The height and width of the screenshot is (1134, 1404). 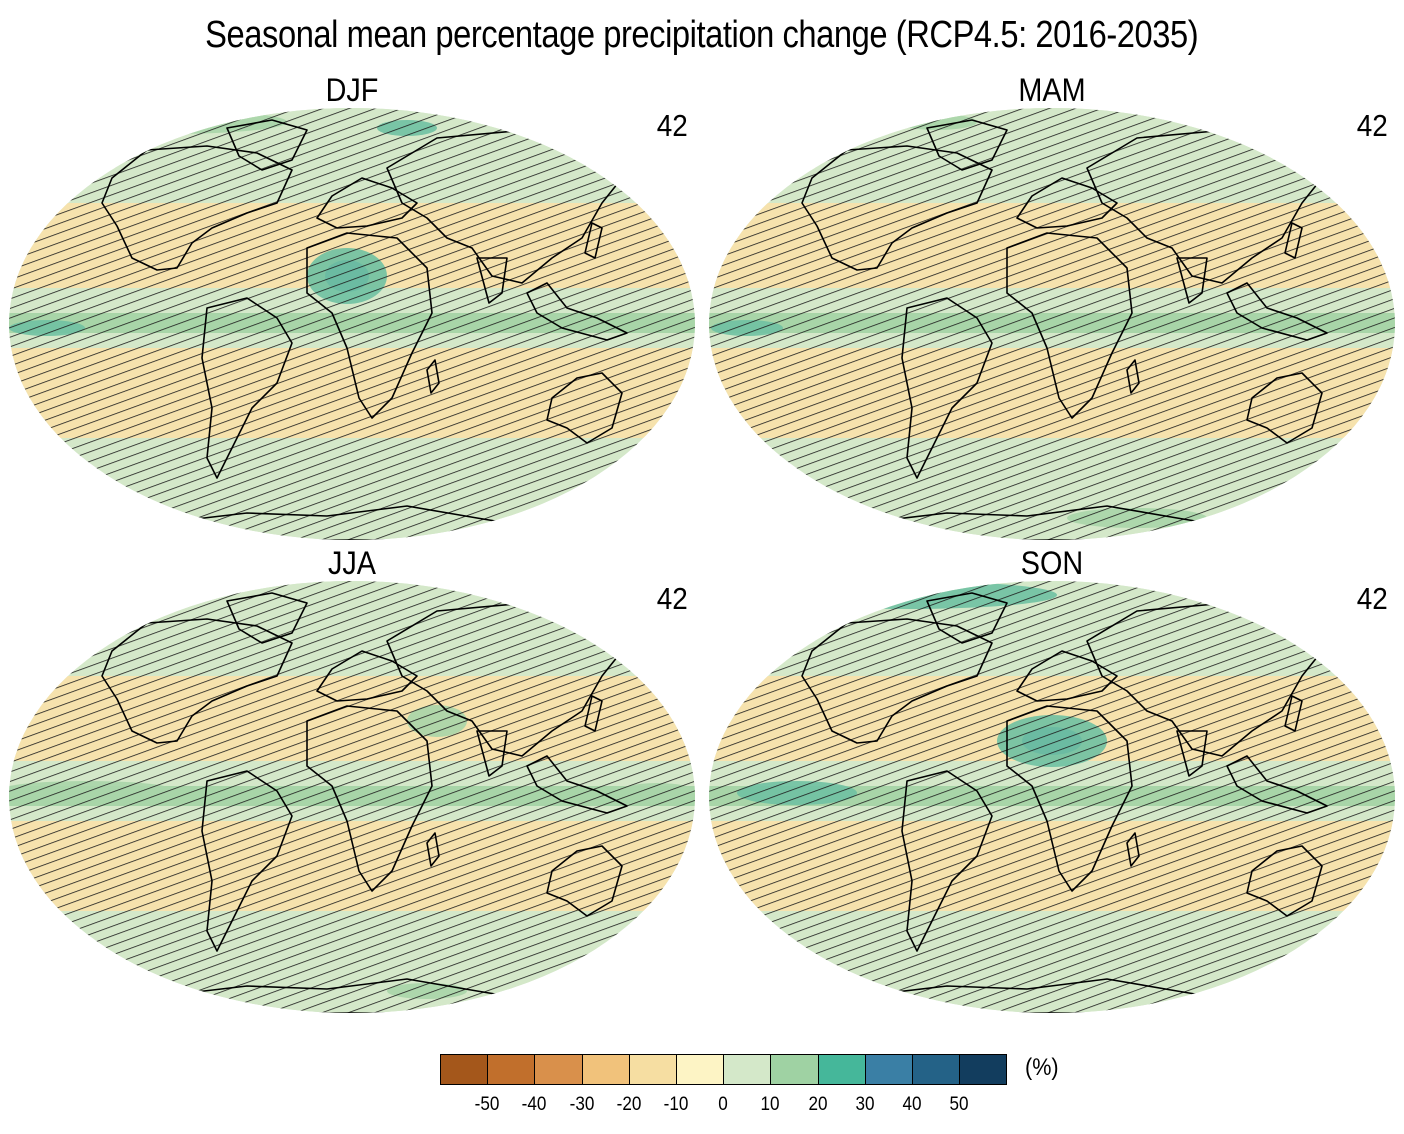 What do you see at coordinates (770, 1104) in the screenshot?
I see `colorbar-tick-label: 10` at bounding box center [770, 1104].